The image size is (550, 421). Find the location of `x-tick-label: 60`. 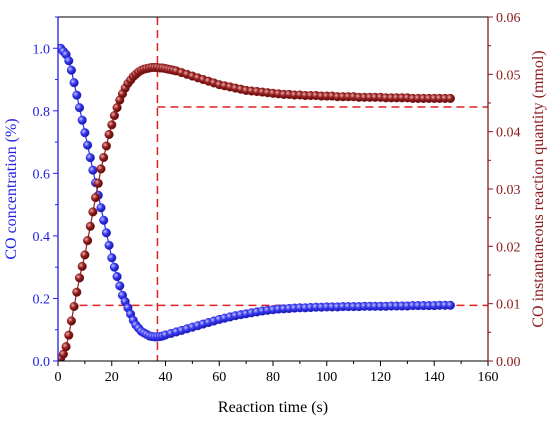

x-tick-label: 60 is located at coordinates (219, 377).